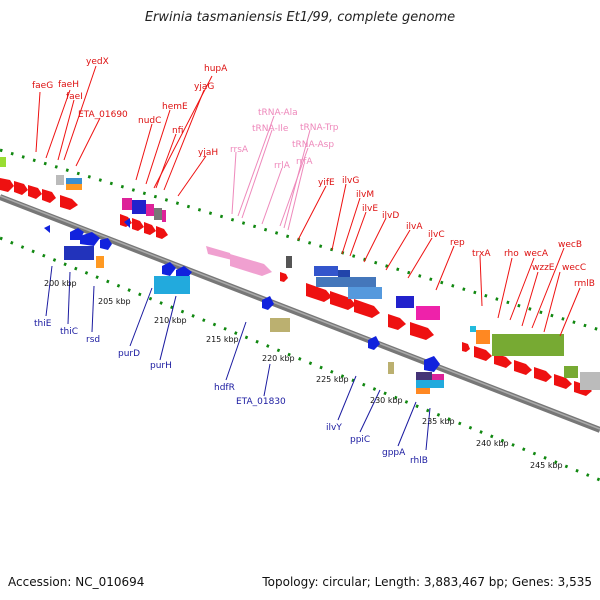 The width and height of the screenshot is (600, 600). What do you see at coordinates (68, 85) in the screenshot?
I see `gene-label-faeH: faeH` at bounding box center [68, 85].